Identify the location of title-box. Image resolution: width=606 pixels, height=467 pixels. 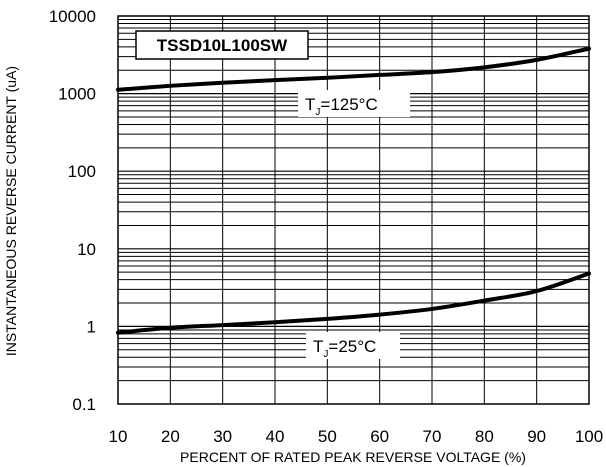
(222, 45).